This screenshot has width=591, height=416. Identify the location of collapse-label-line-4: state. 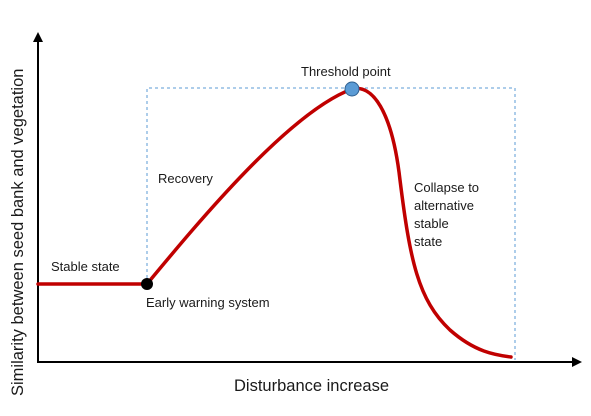
(428, 241).